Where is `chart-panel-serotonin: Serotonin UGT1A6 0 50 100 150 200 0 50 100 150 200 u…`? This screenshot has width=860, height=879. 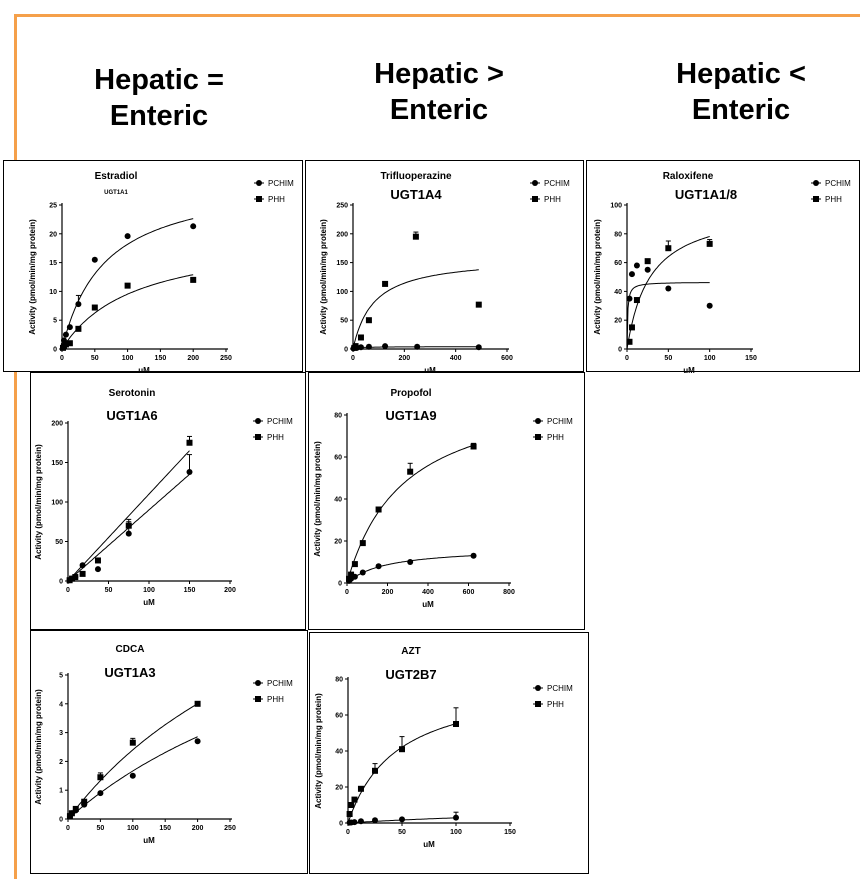
chart-panel-serotonin: Serotonin UGT1A6 0 50 100 150 200 0 50 100 150 200 u… is located at coordinates (168, 501).